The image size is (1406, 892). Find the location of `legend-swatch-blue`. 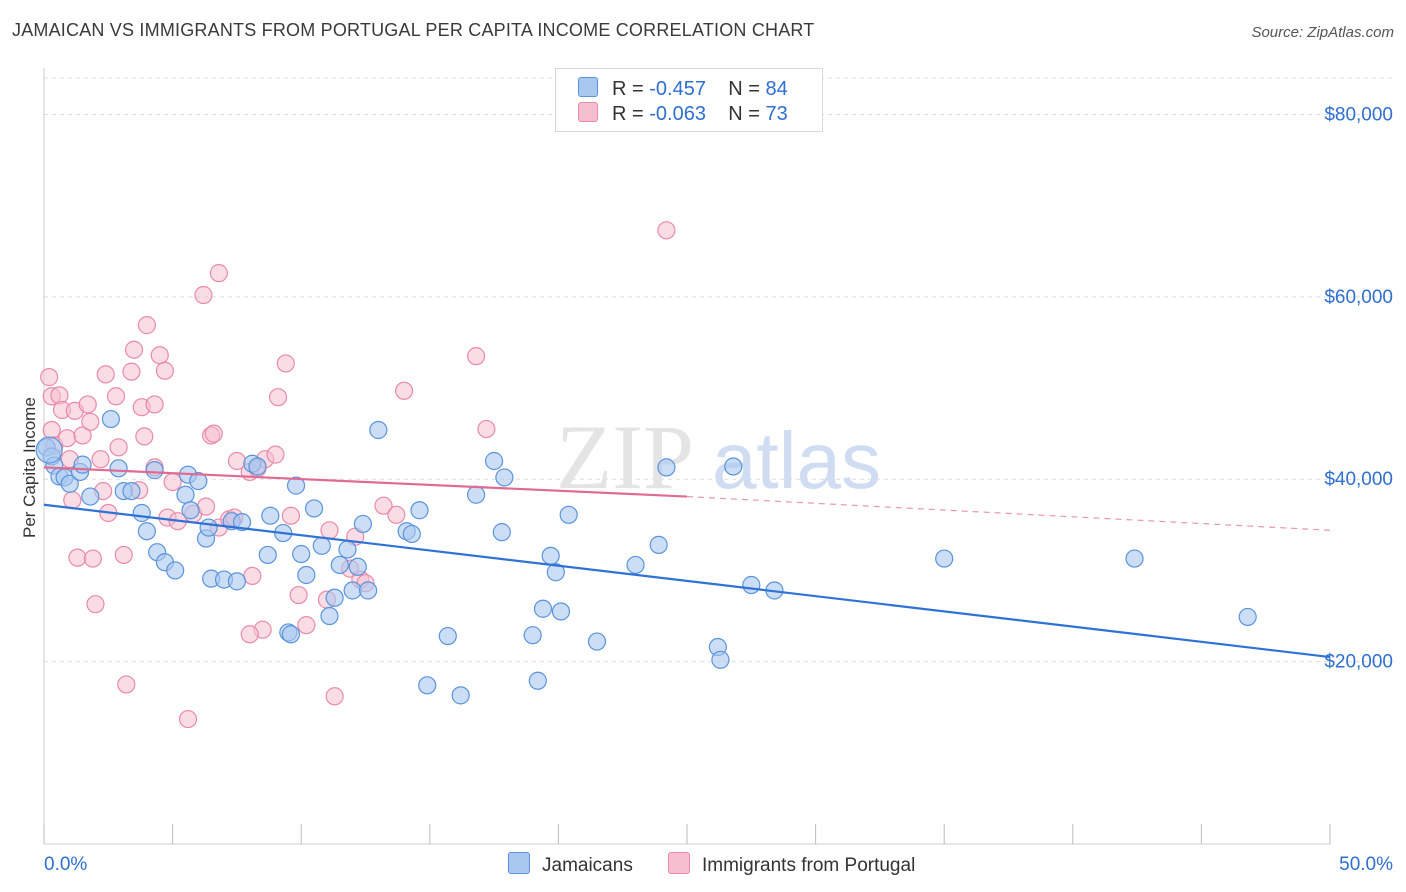

legend-swatch-blue is located at coordinates (588, 87).